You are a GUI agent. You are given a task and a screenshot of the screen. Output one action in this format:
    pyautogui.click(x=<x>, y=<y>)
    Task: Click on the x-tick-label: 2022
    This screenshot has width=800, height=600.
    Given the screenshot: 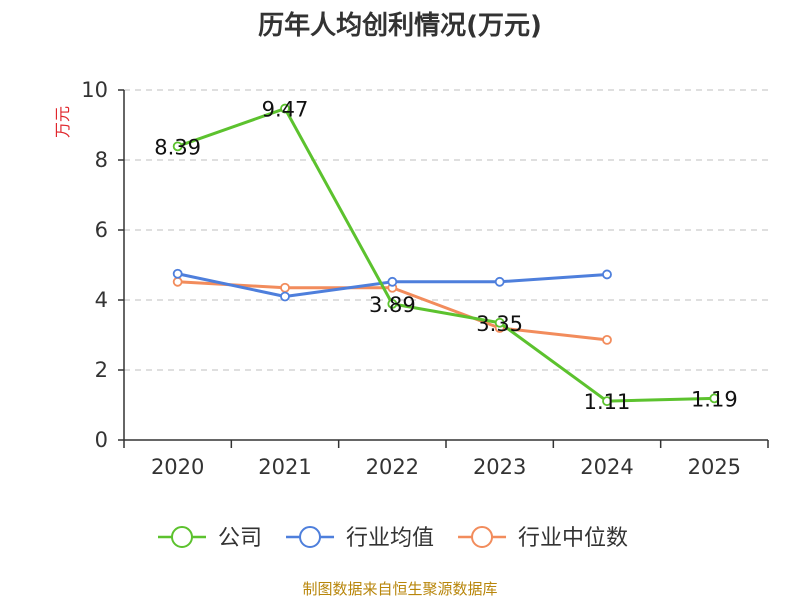 What is the action you would take?
    pyautogui.click(x=392, y=467)
    